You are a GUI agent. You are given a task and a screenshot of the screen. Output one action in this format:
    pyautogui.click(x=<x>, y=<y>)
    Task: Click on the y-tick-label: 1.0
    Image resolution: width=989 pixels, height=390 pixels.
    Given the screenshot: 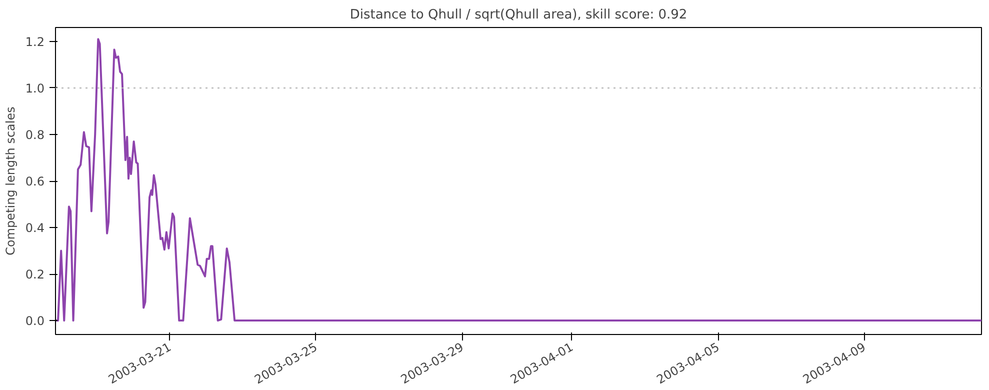 What is the action you would take?
    pyautogui.click(x=35, y=88)
    